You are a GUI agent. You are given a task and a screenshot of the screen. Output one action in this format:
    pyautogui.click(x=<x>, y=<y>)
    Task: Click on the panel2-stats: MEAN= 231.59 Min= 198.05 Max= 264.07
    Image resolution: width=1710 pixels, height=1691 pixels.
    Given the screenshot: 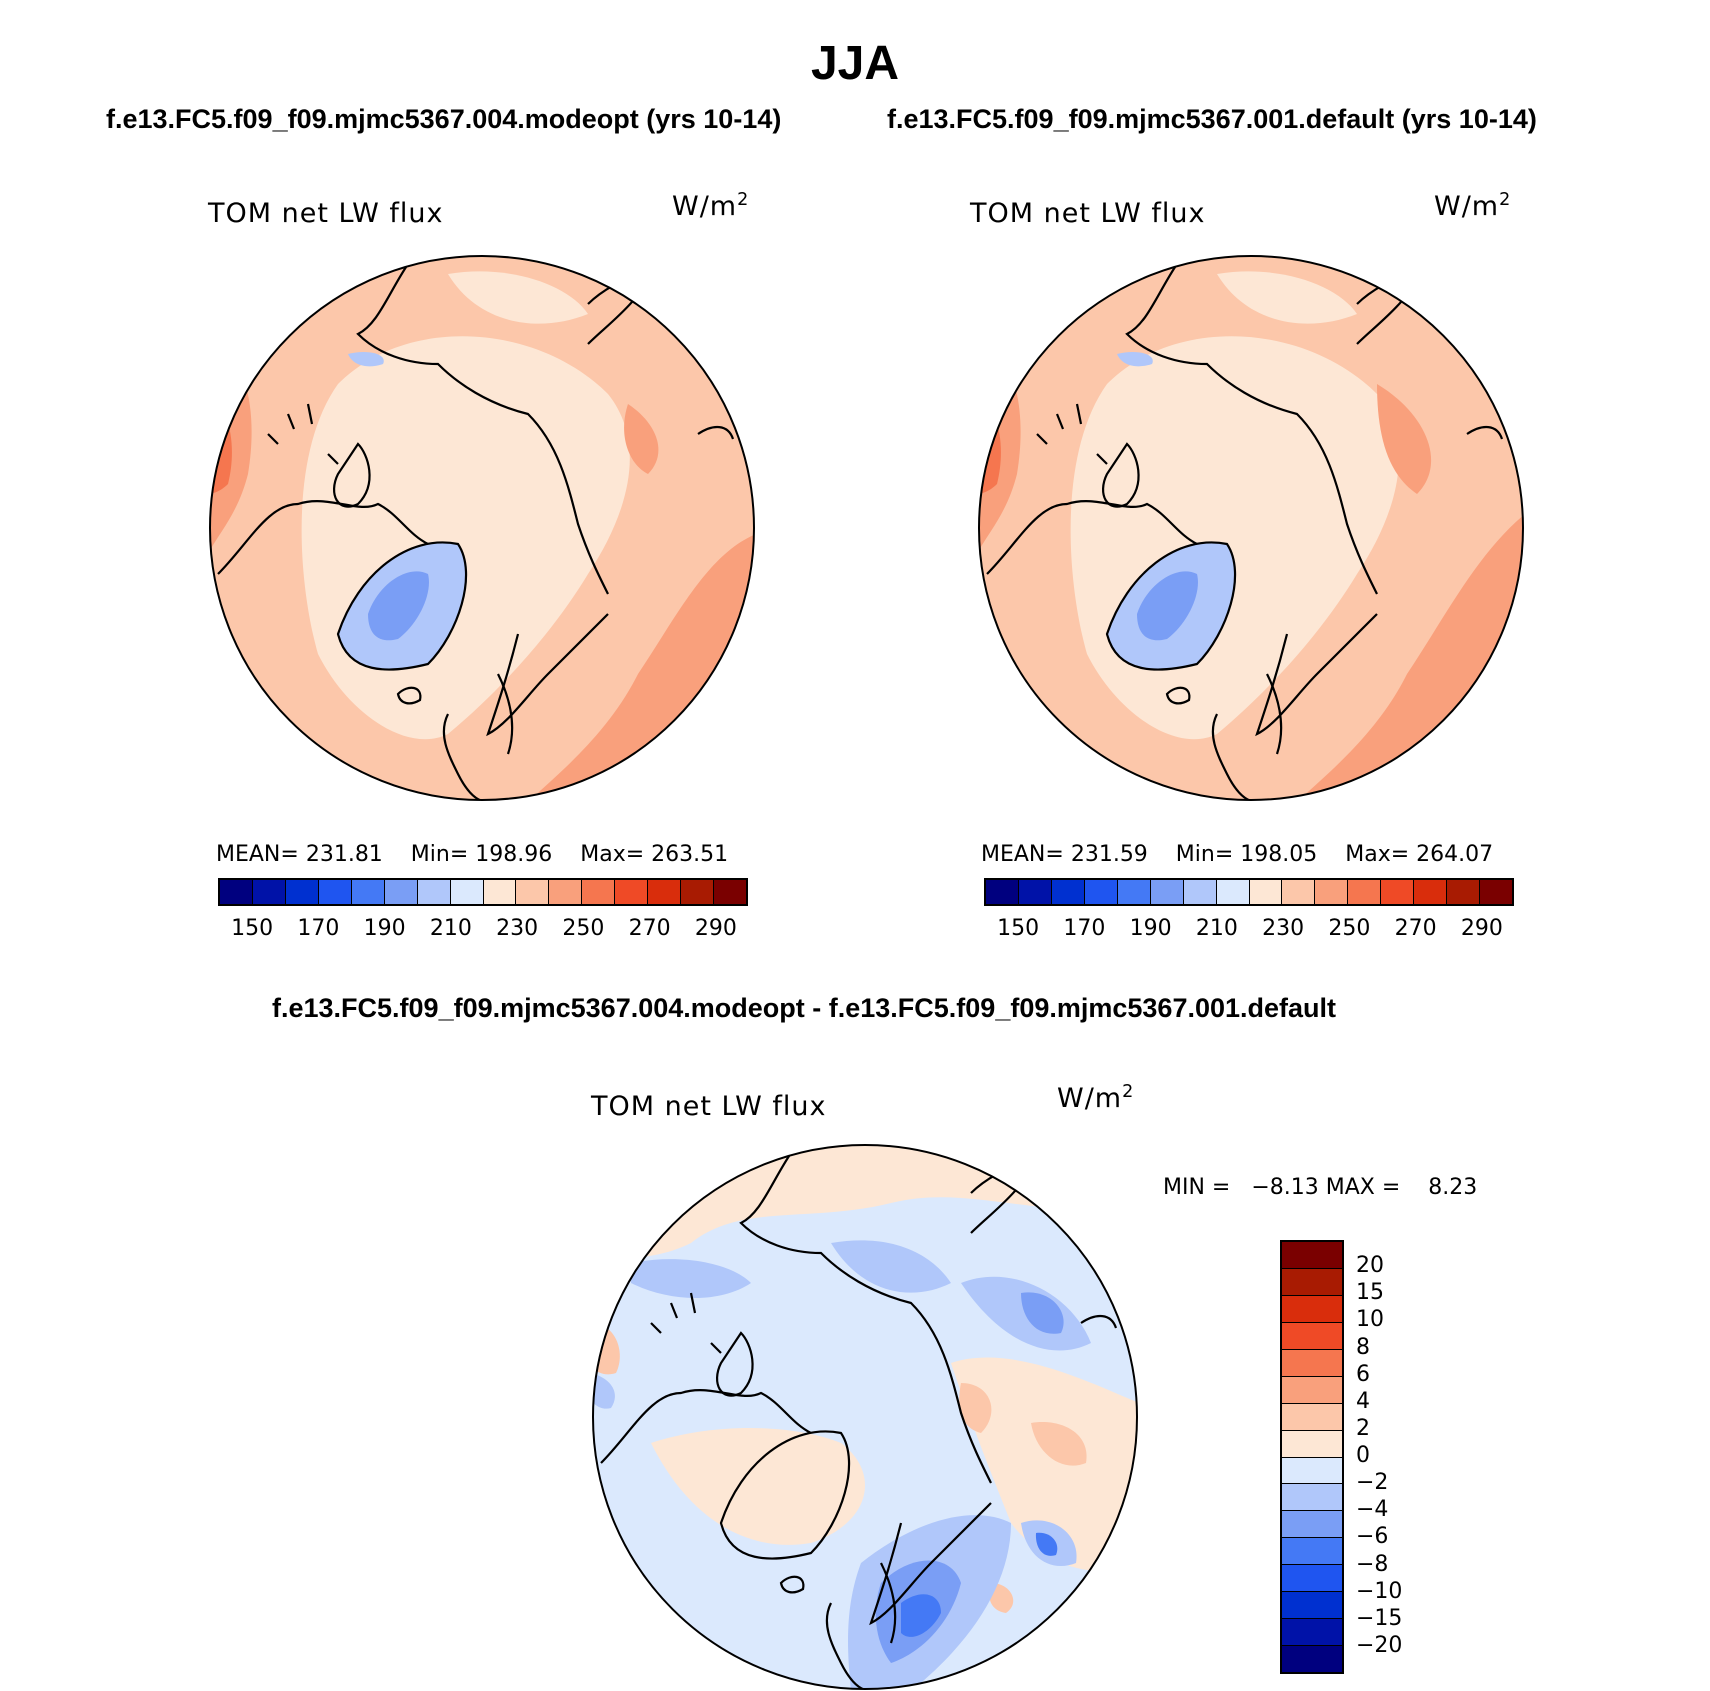 What is the action you would take?
    pyautogui.click(x=1237, y=854)
    